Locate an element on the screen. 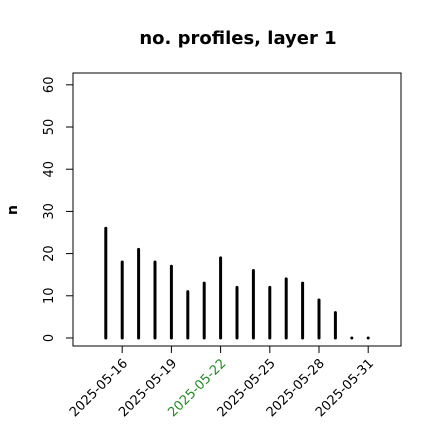 The height and width of the screenshot is (440, 440). y-tick-label: 10 is located at coordinates (49, 296).